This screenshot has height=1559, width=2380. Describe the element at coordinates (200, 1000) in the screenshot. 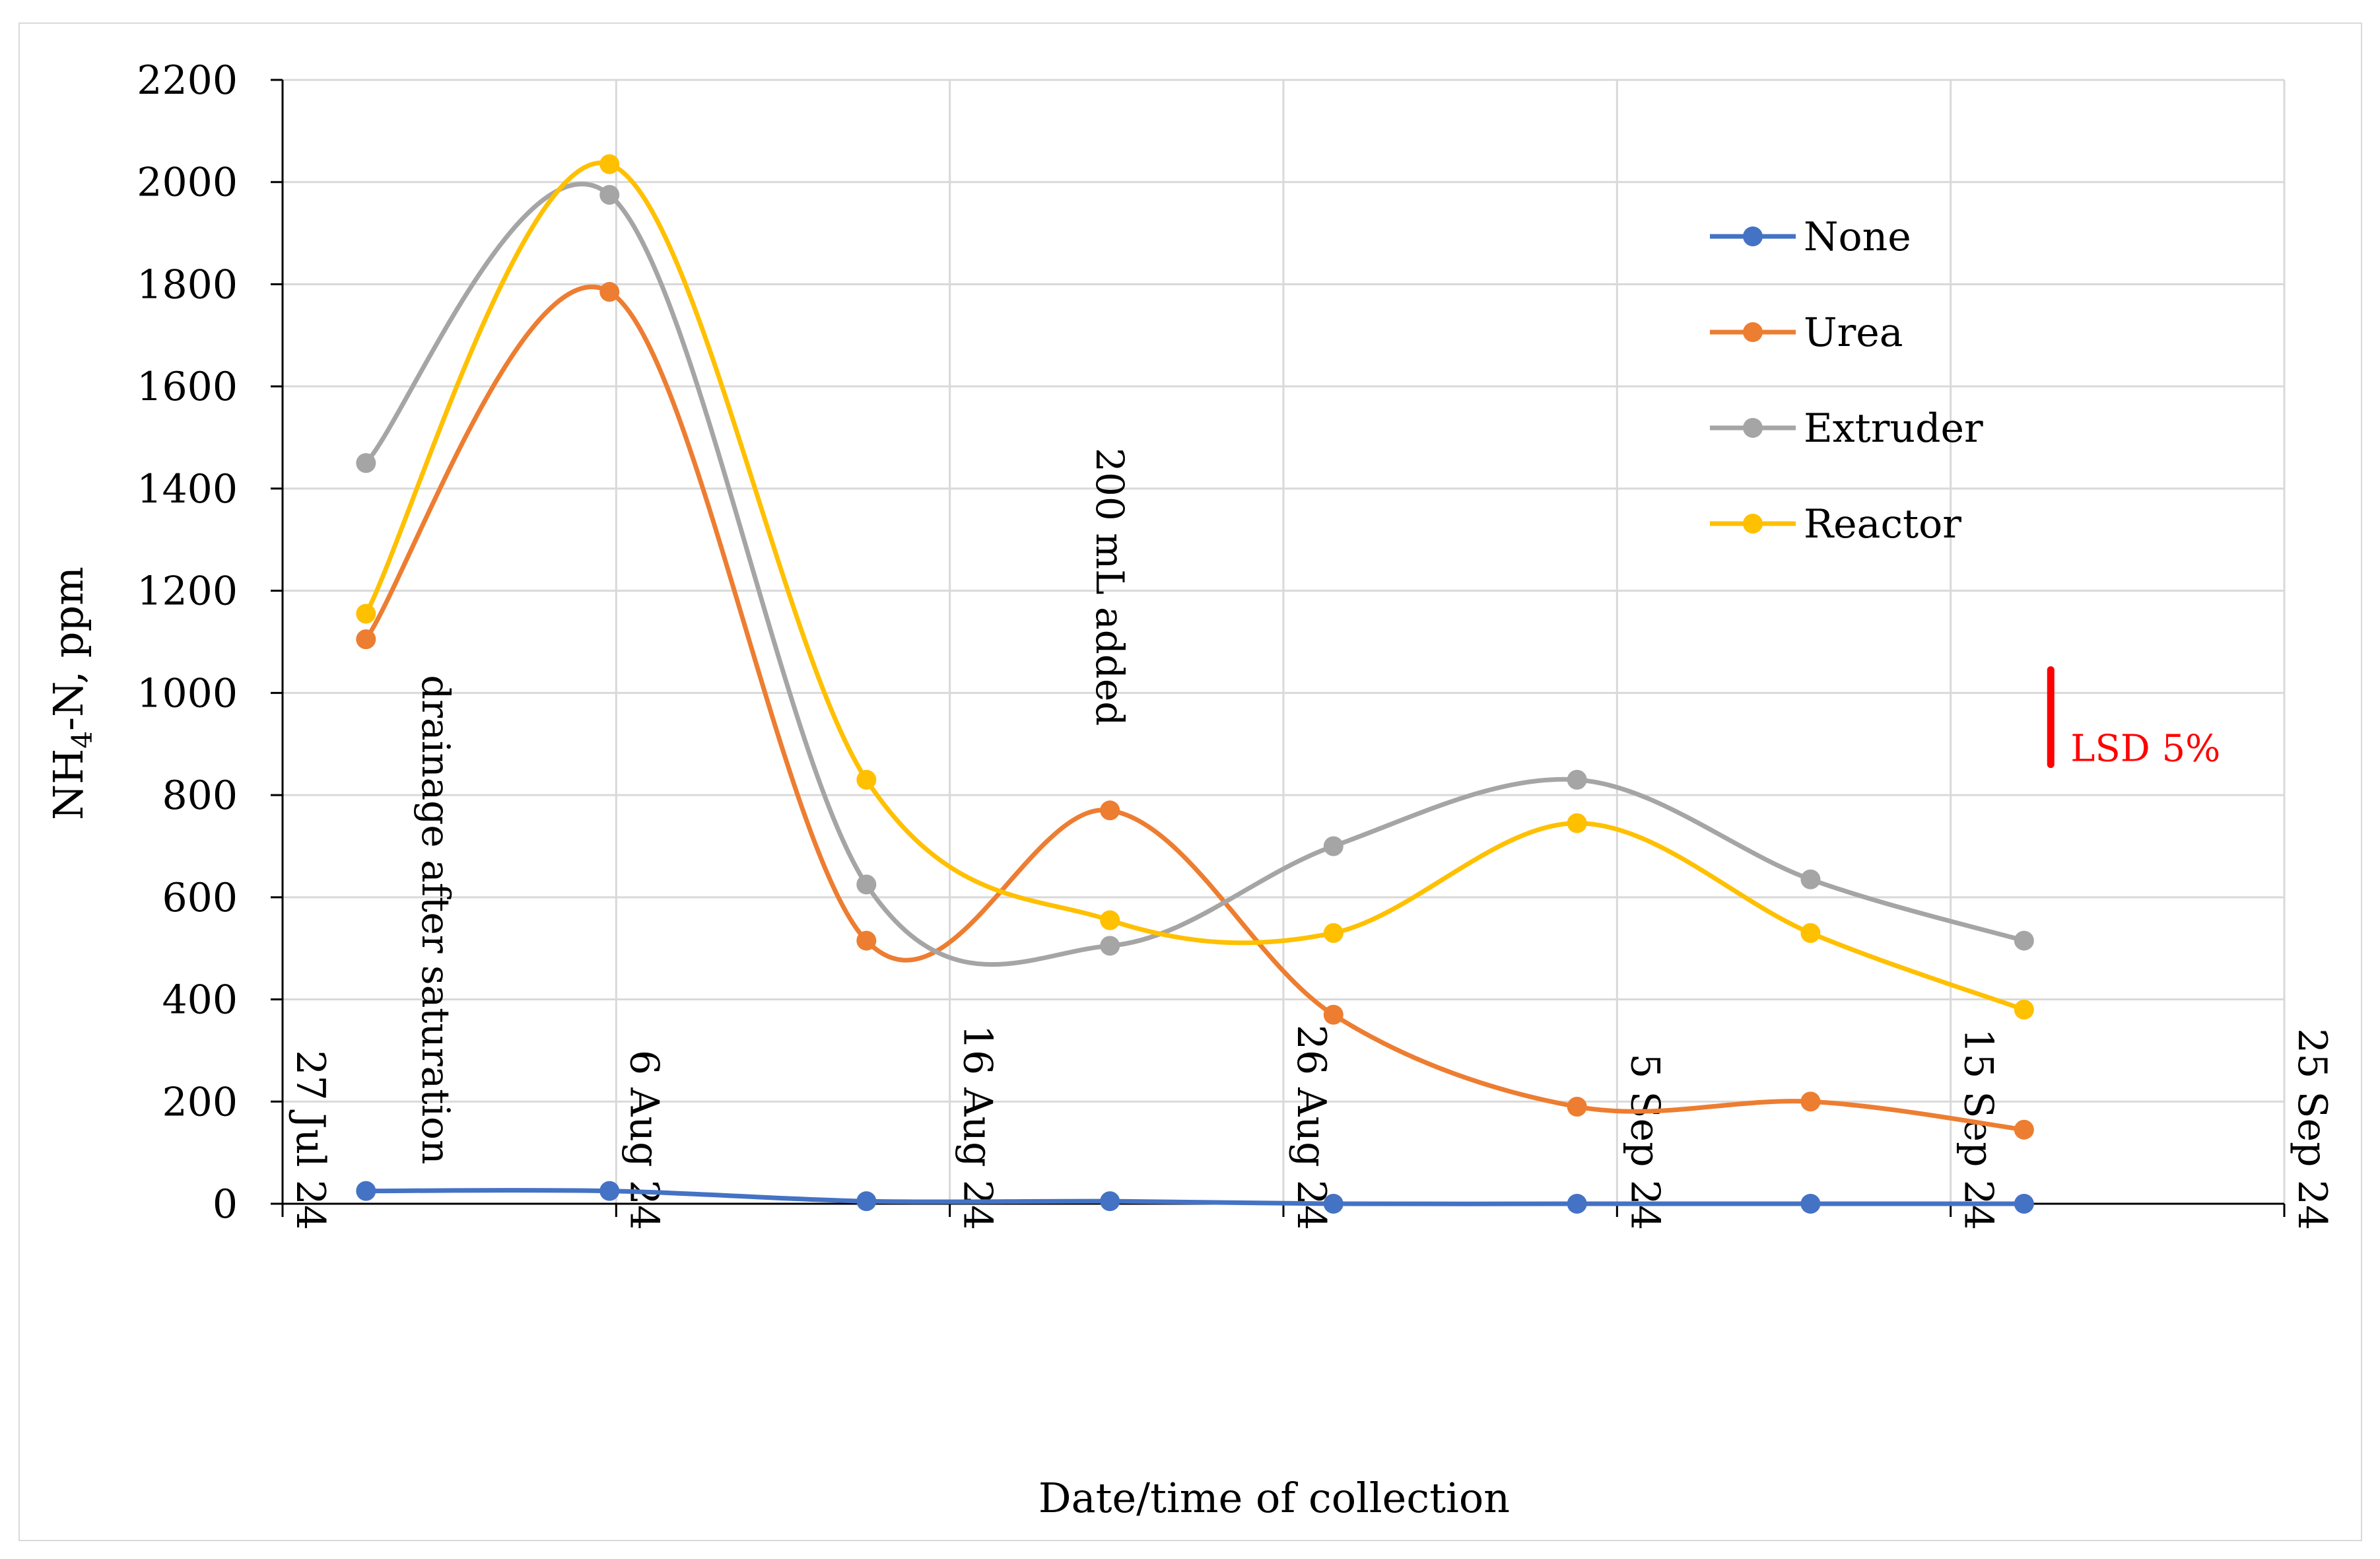

I see `y-tick-label: 400` at that location.